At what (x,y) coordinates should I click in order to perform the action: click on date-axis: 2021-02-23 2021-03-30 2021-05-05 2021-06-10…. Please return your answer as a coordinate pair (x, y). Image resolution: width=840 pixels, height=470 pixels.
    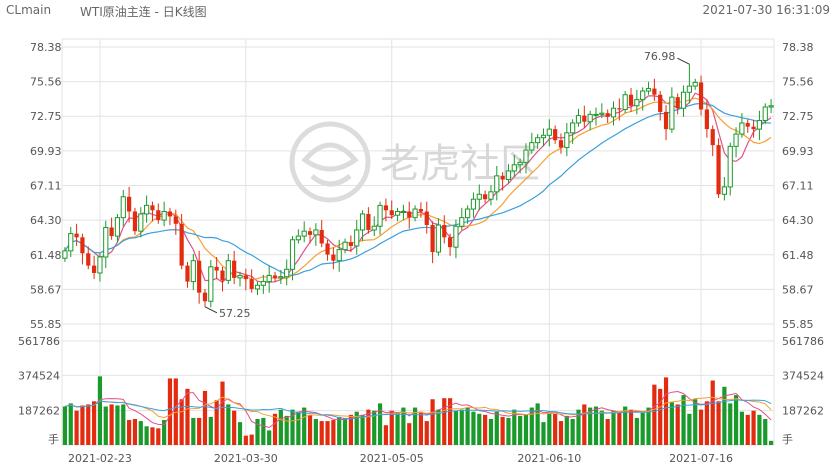
    Looking at the image, I should click on (400, 458).